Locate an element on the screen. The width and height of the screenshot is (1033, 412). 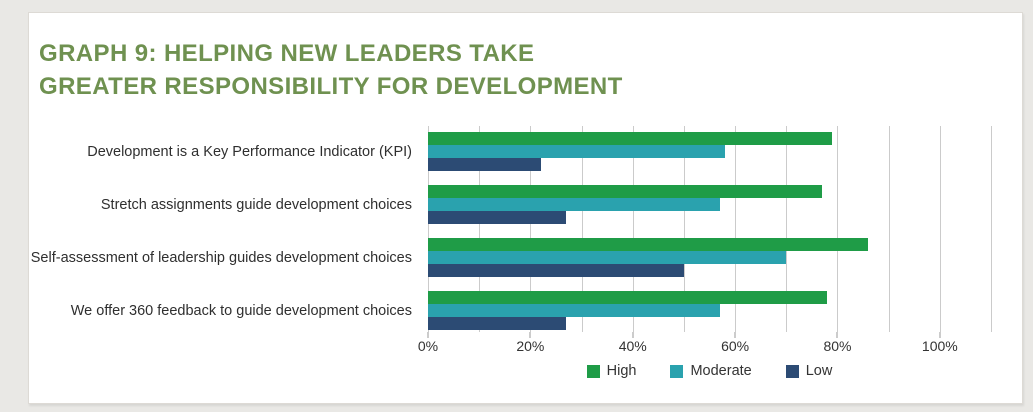
axis-tick-label: 20% is located at coordinates (530, 346).